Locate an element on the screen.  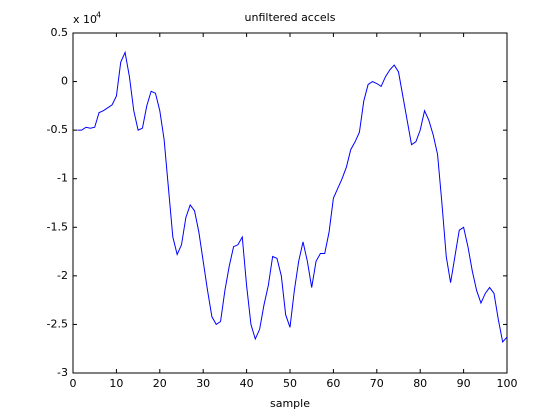
y-tick-label: -3 is located at coordinates (62, 372).